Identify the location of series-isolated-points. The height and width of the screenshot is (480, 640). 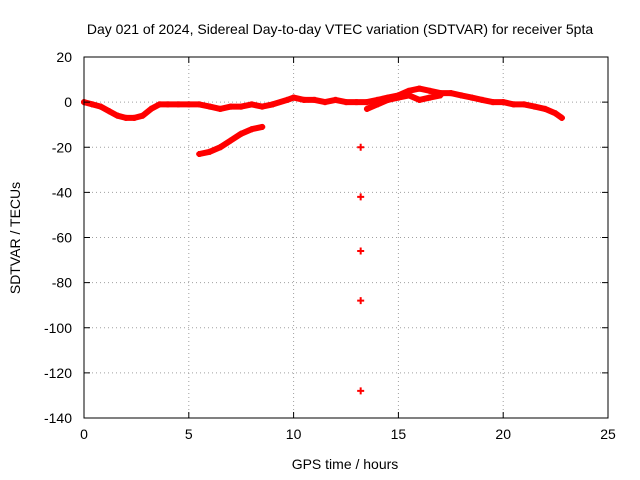
(361, 269).